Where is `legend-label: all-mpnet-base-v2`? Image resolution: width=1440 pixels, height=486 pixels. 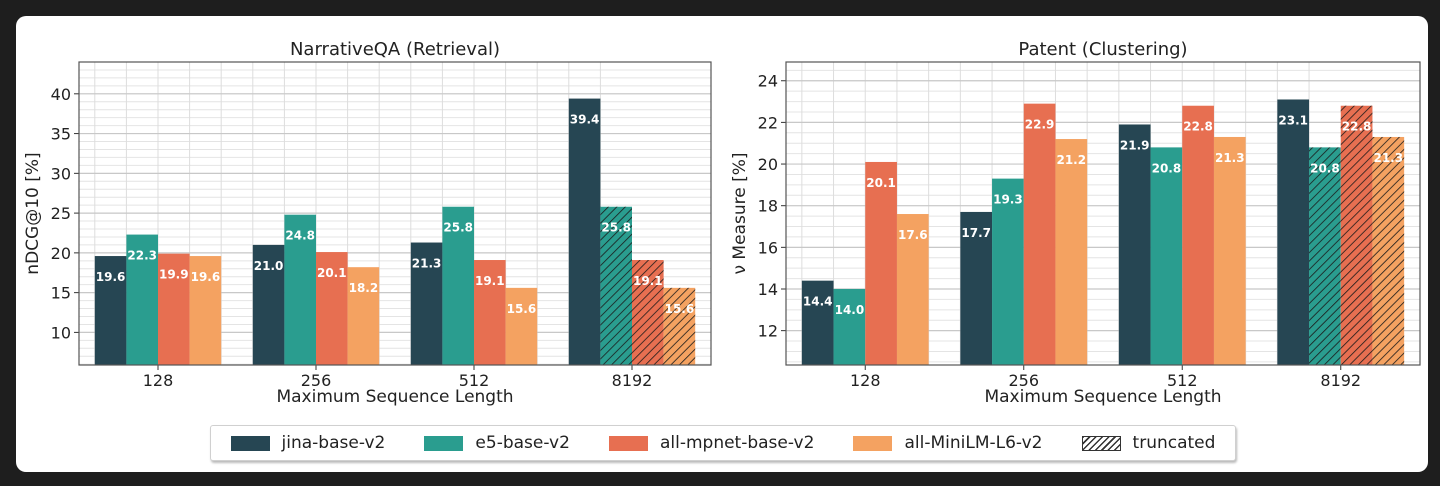 legend-label: all-mpnet-base-v2 is located at coordinates (737, 443).